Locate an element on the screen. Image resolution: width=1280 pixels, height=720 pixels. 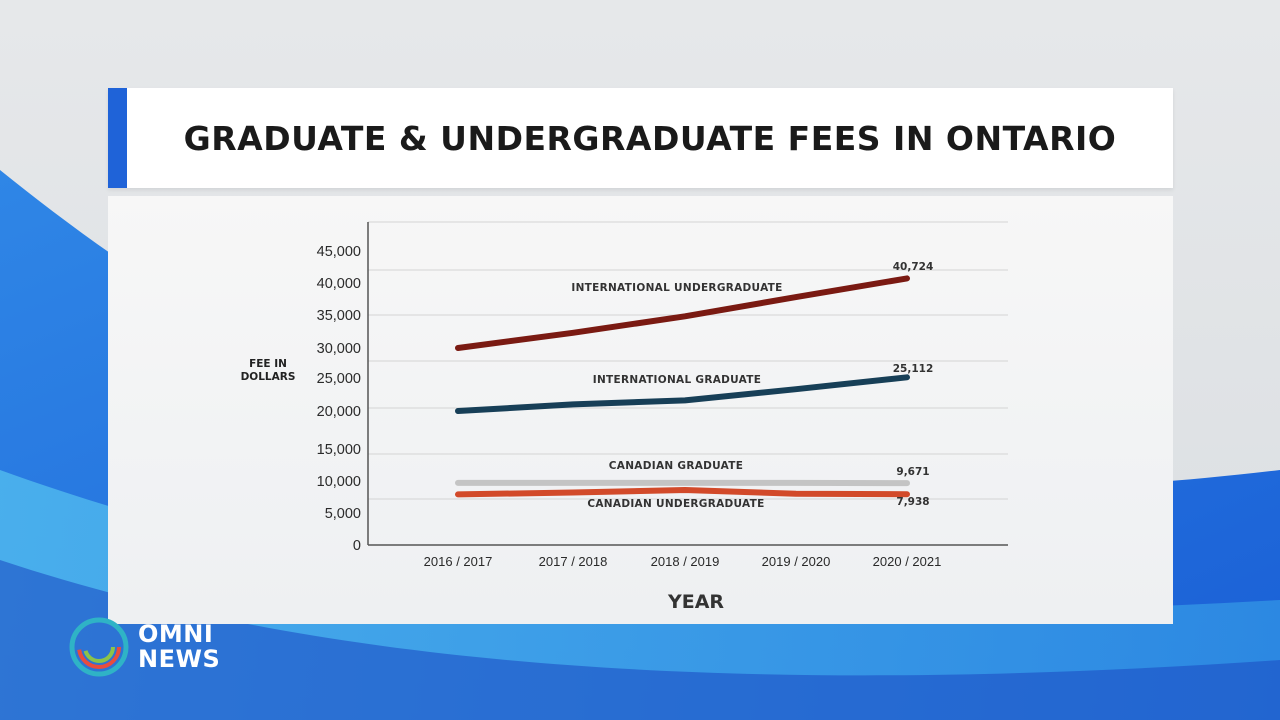
series-label-intl-grad: INTERNATIONAL GRADUATE is located at coordinates (677, 380).